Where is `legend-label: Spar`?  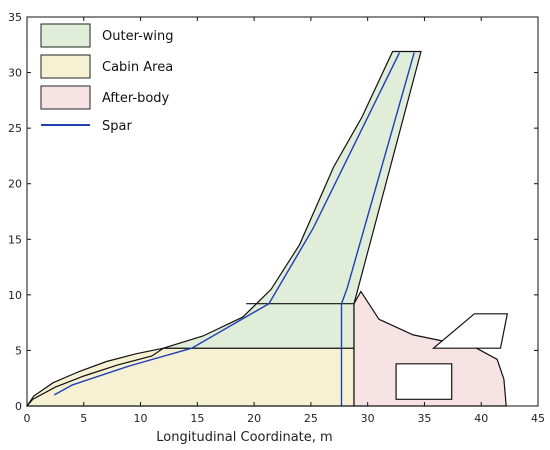 legend-label: Spar is located at coordinates (117, 126).